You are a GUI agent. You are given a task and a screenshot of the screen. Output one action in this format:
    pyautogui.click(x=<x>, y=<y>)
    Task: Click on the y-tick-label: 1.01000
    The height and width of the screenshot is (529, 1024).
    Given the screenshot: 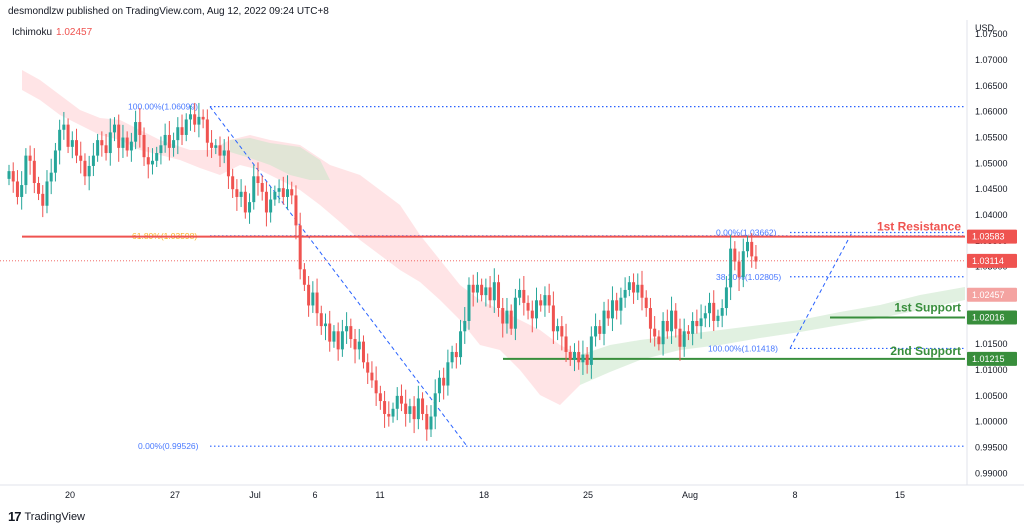 What is the action you would take?
    pyautogui.click(x=991, y=370)
    